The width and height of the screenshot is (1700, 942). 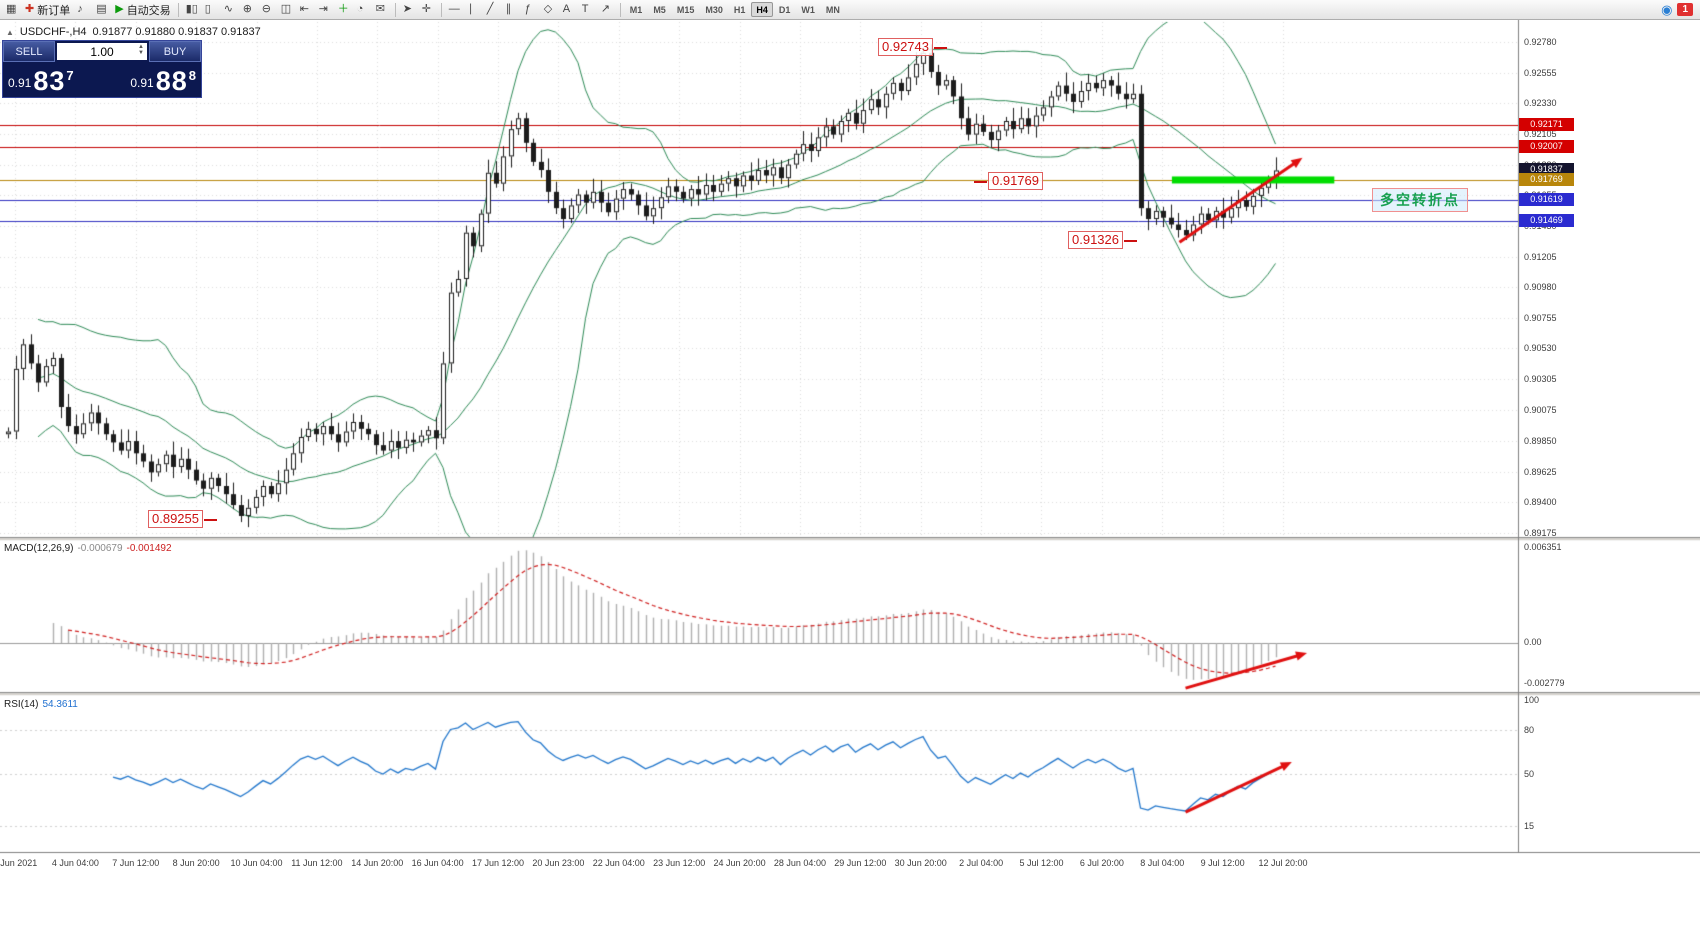 I want to click on arrow-objects-button: ↗, so click(x=607, y=9).